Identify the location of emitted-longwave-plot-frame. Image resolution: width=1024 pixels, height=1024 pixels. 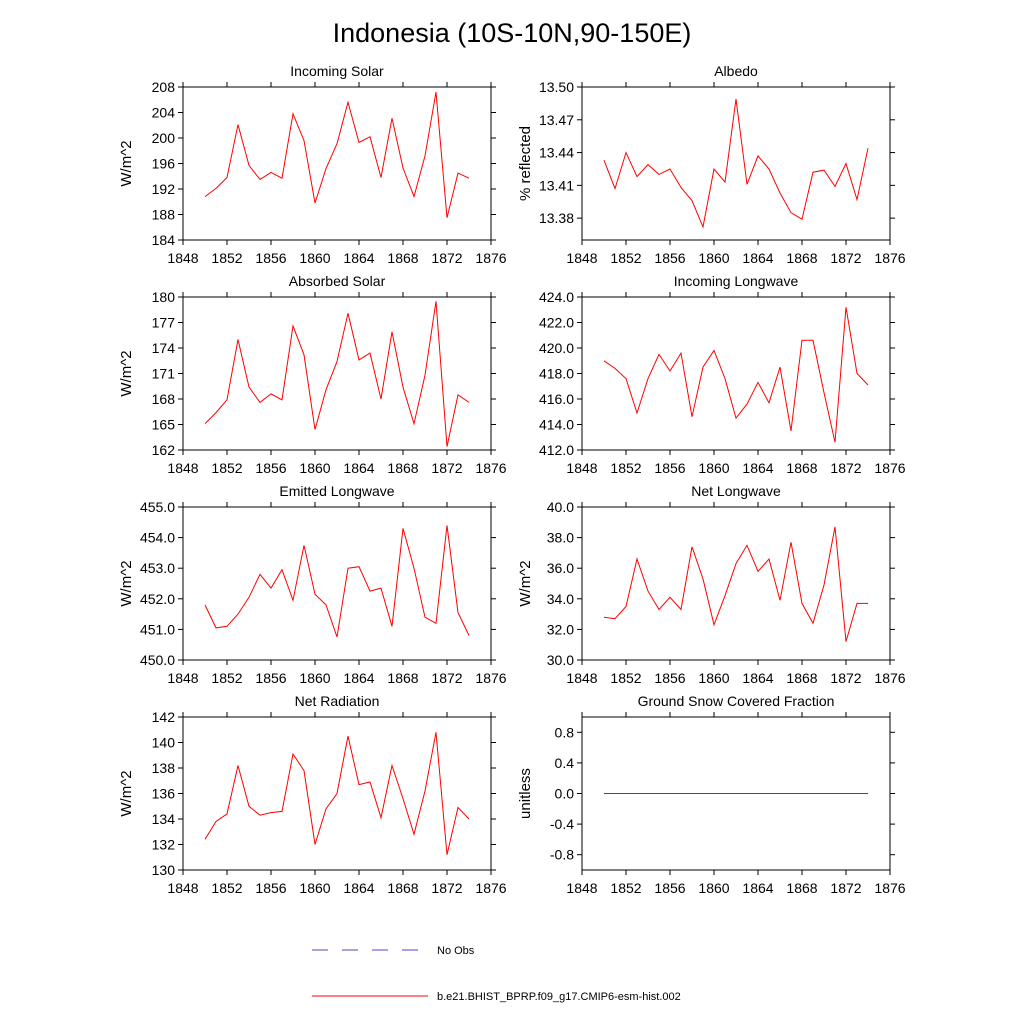
(337, 583).